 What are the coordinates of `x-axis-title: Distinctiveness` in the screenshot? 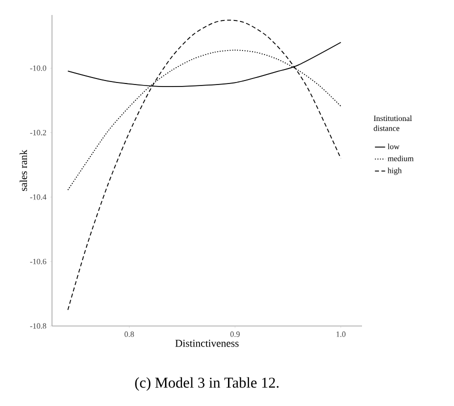 It's located at (207, 343).